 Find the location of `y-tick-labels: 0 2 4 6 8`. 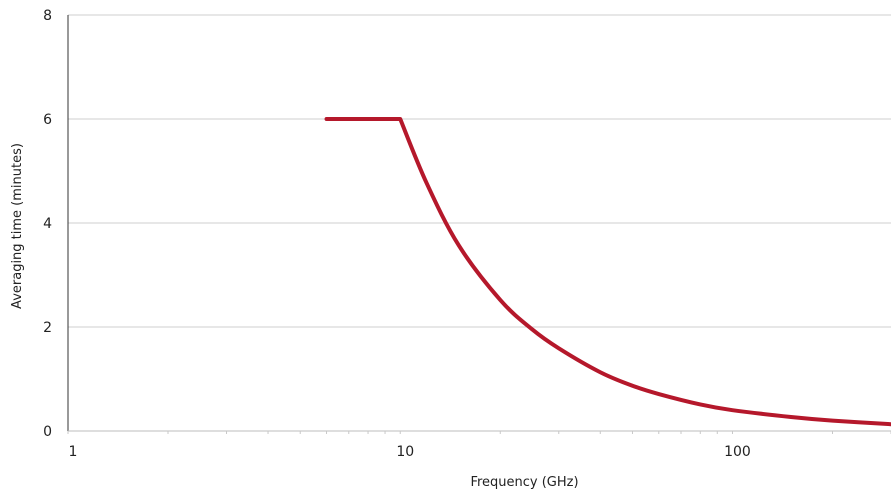

y-tick-labels: 0 2 4 6 8 is located at coordinates (47, 224).